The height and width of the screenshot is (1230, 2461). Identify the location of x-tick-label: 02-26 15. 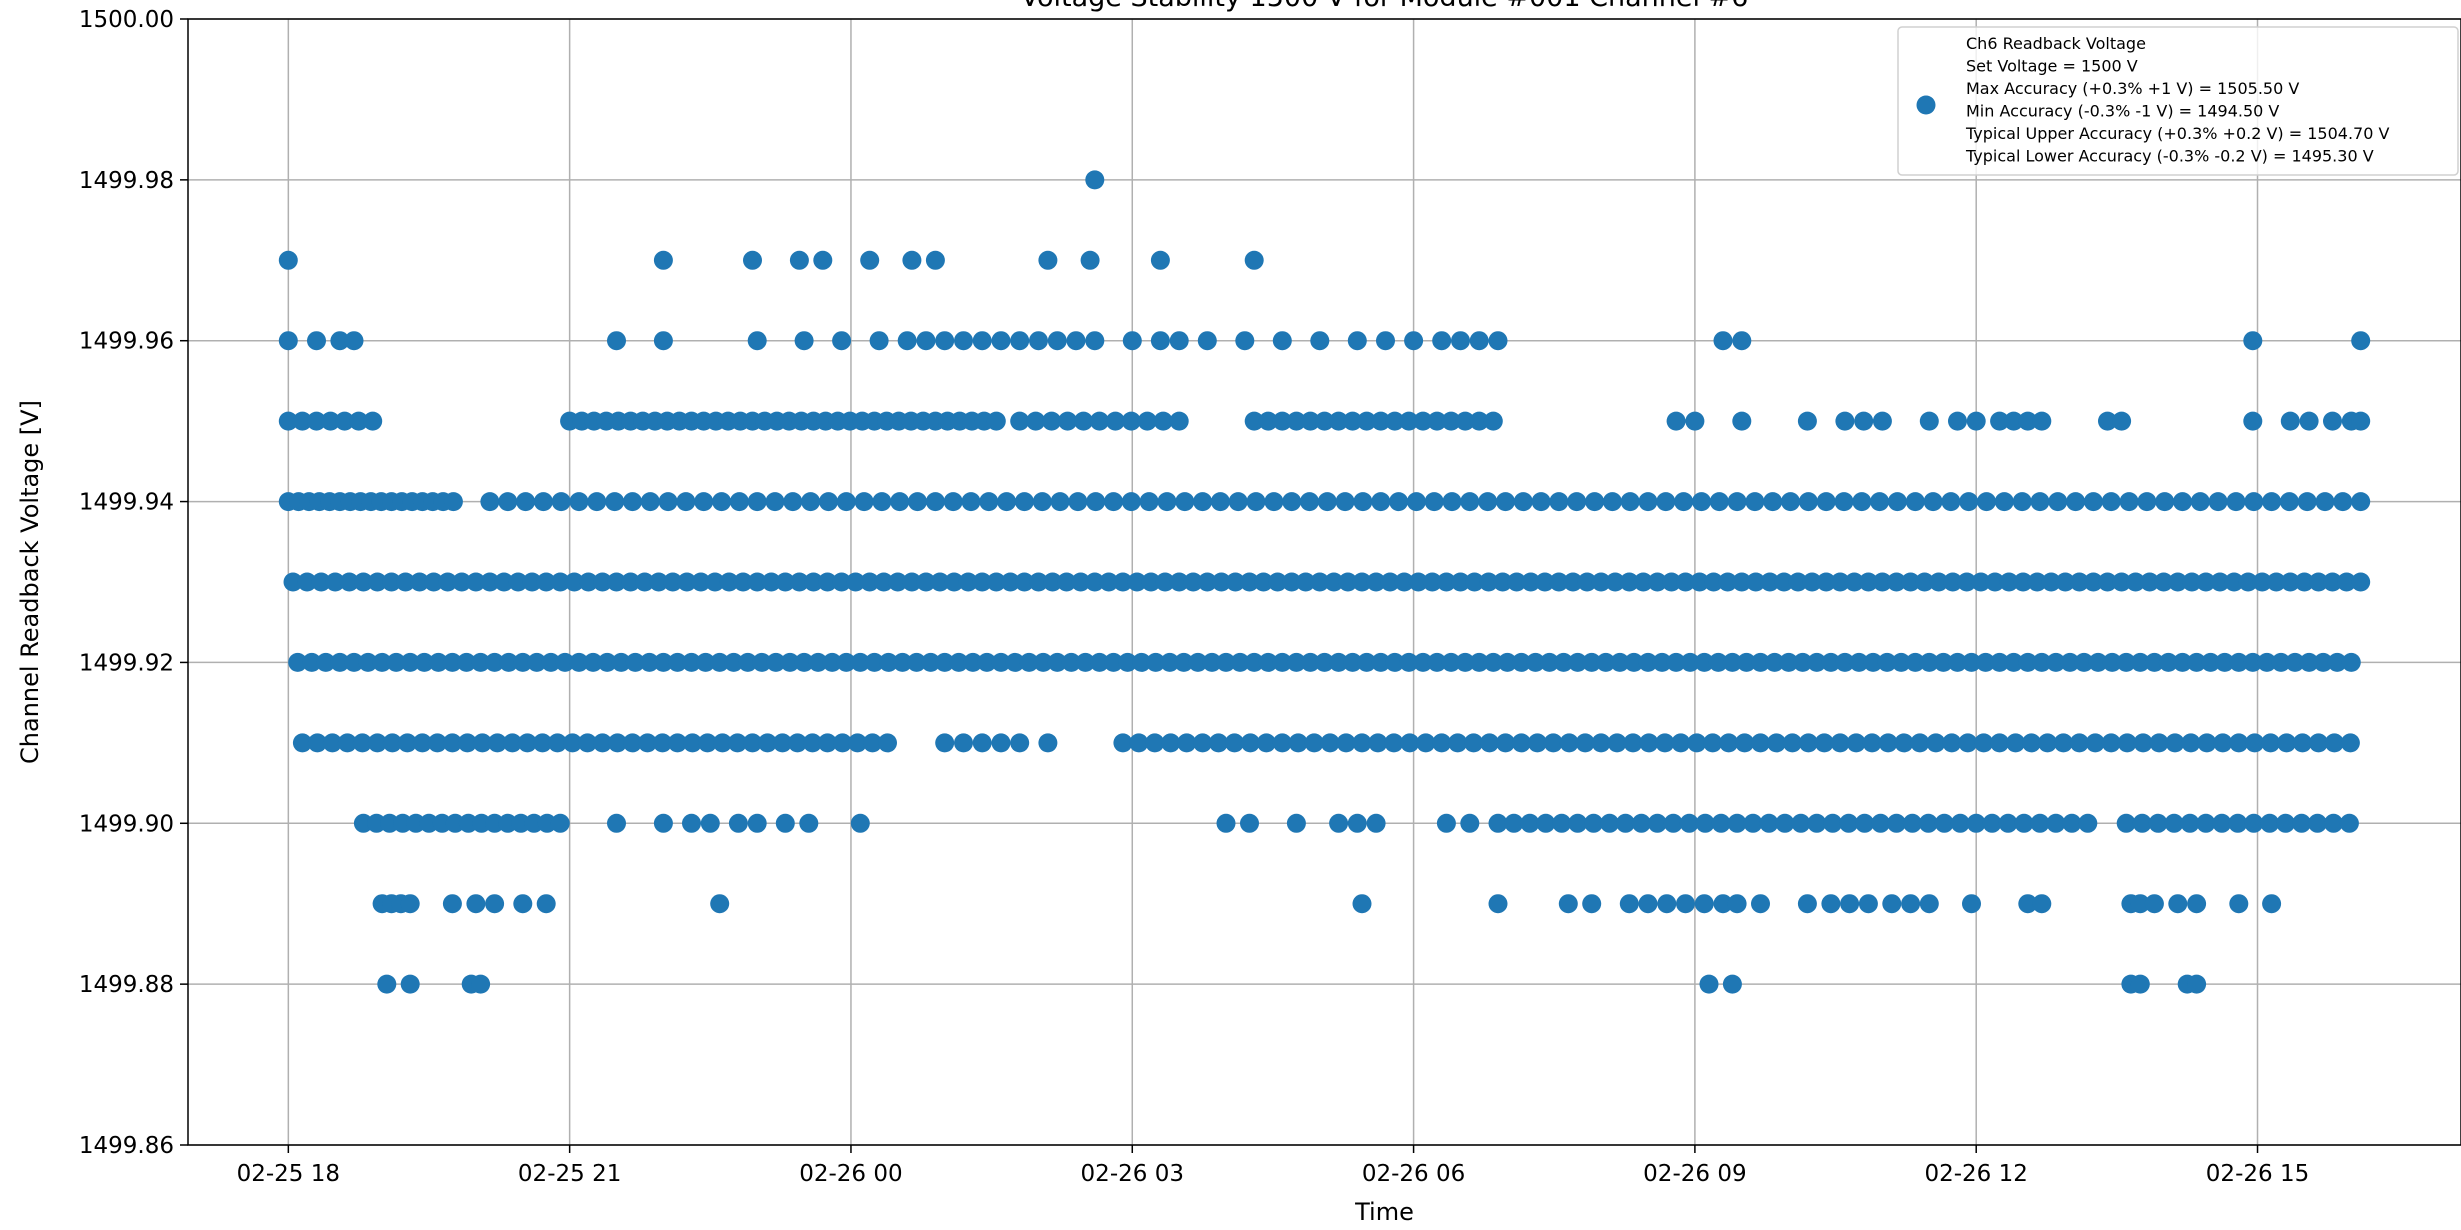
(2257, 1174).